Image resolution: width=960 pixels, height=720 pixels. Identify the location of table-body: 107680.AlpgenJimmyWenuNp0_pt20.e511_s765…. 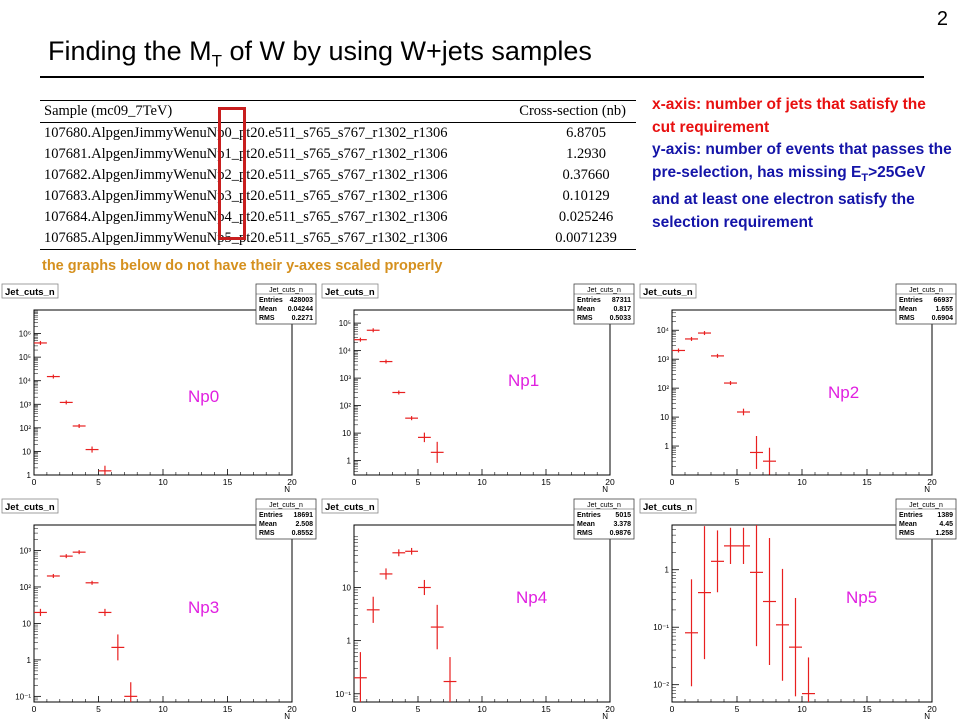
(338, 186).